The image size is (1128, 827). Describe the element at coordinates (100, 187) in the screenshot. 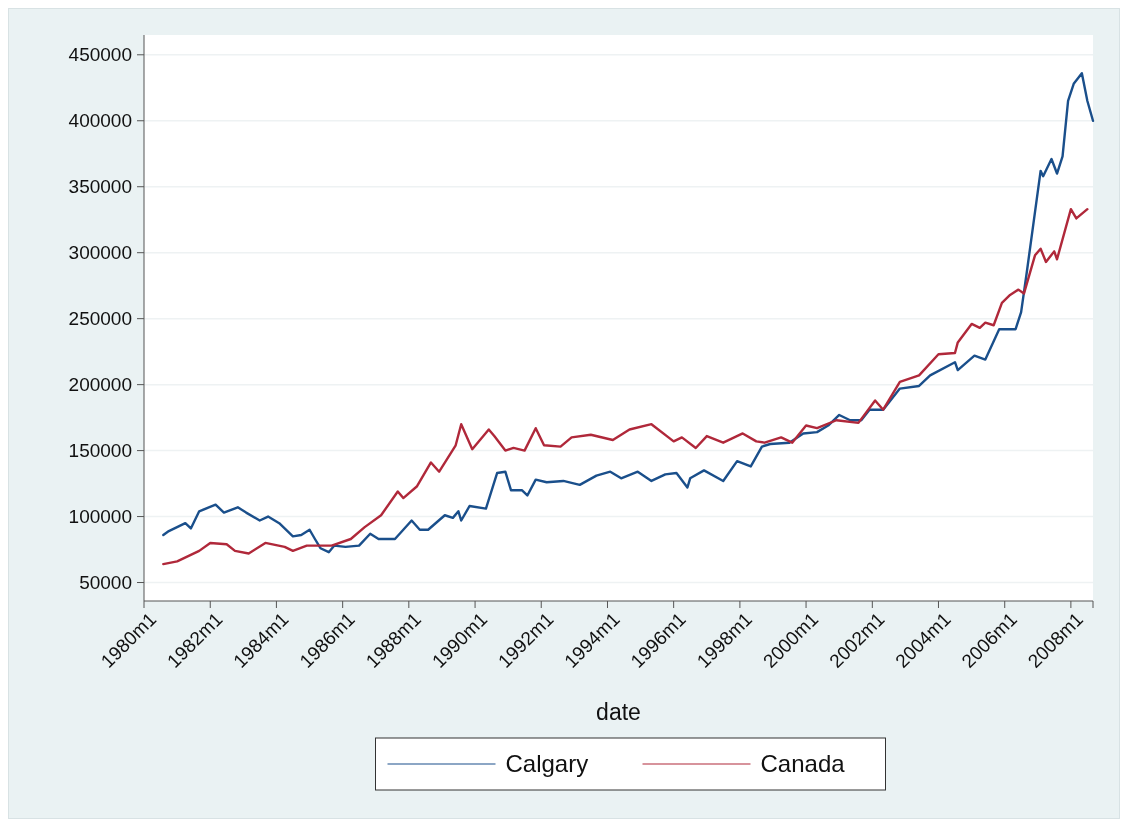

I see `y-tick-label: 350000` at that location.